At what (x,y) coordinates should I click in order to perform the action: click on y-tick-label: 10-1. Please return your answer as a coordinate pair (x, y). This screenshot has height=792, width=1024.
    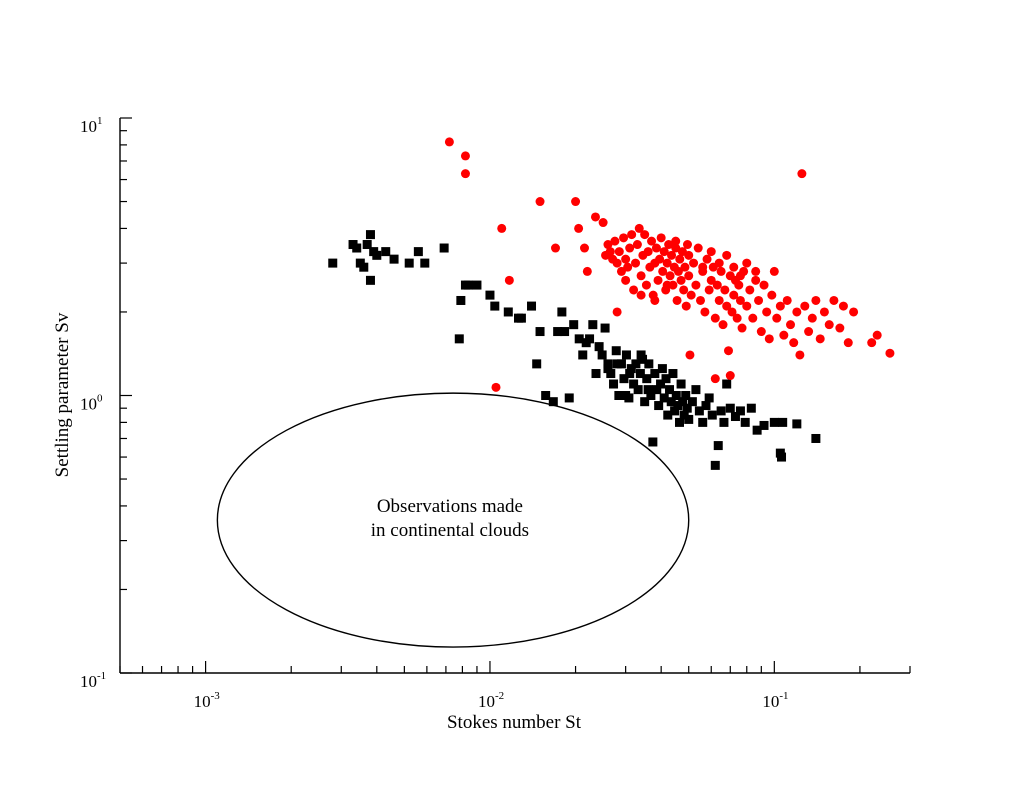
    Looking at the image, I should click on (93, 680).